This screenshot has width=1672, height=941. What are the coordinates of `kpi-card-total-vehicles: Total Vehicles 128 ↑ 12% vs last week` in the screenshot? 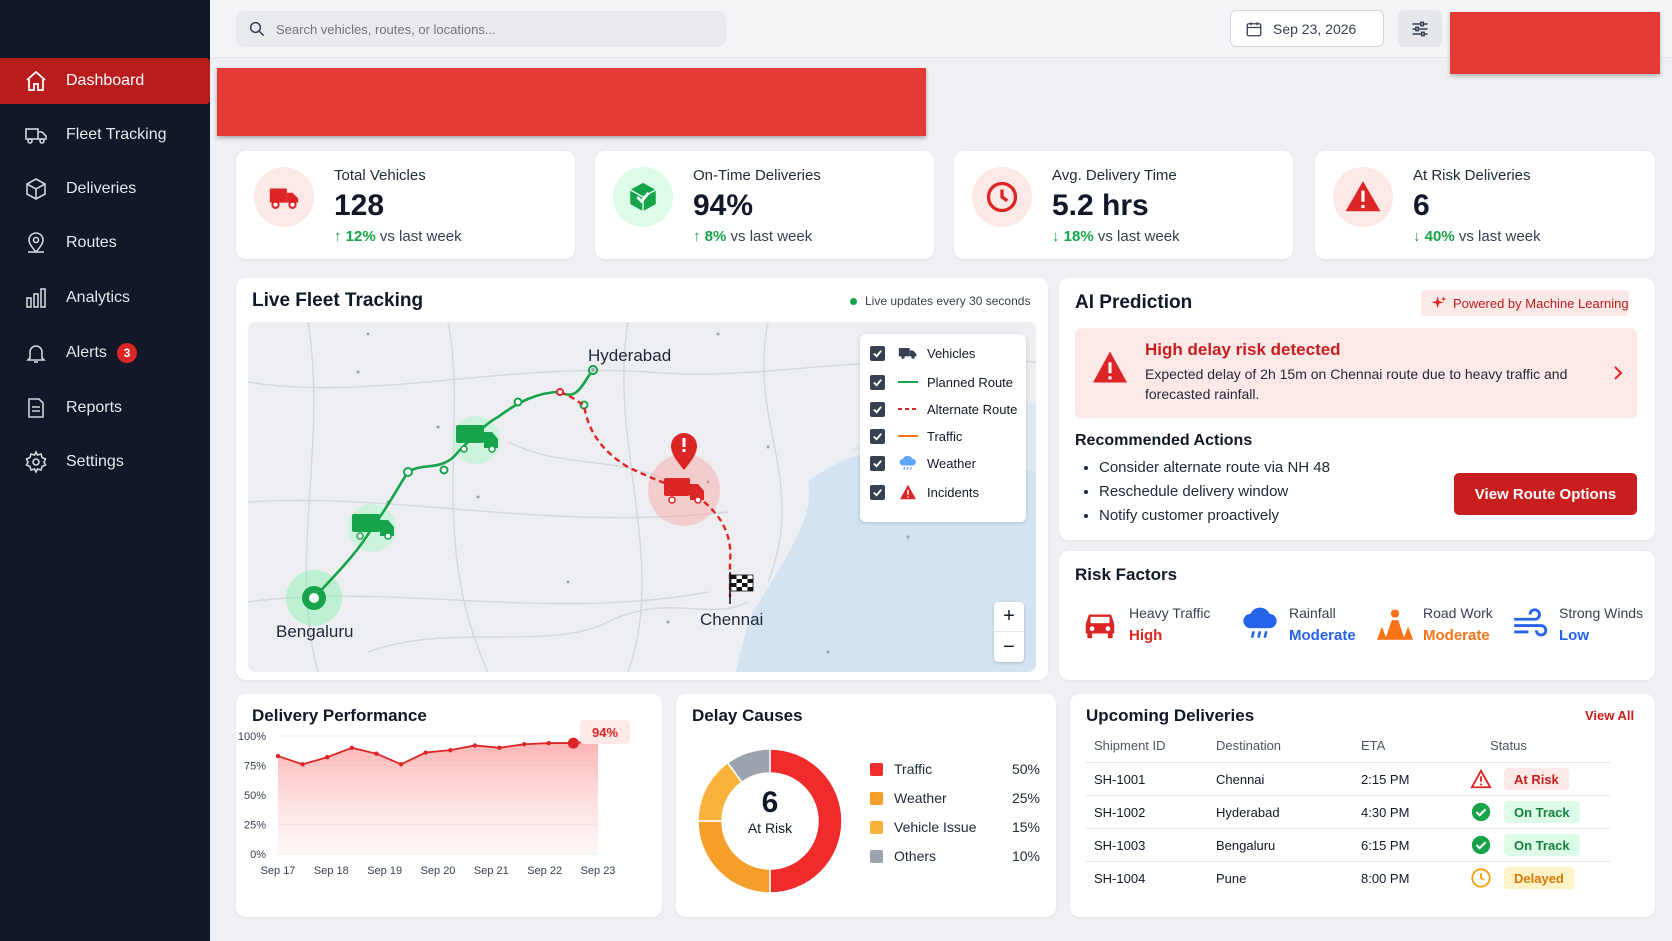 It's located at (405, 205).